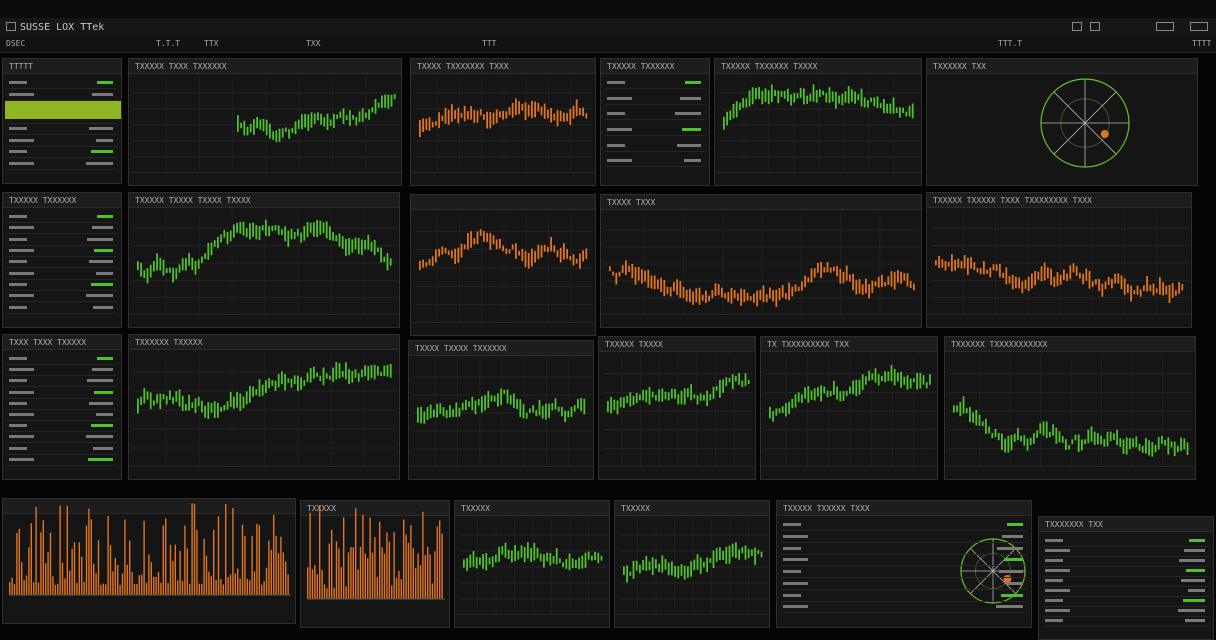 The image size is (1216, 640). Describe the element at coordinates (1077, 26) in the screenshot. I see `minimize-icon` at that location.